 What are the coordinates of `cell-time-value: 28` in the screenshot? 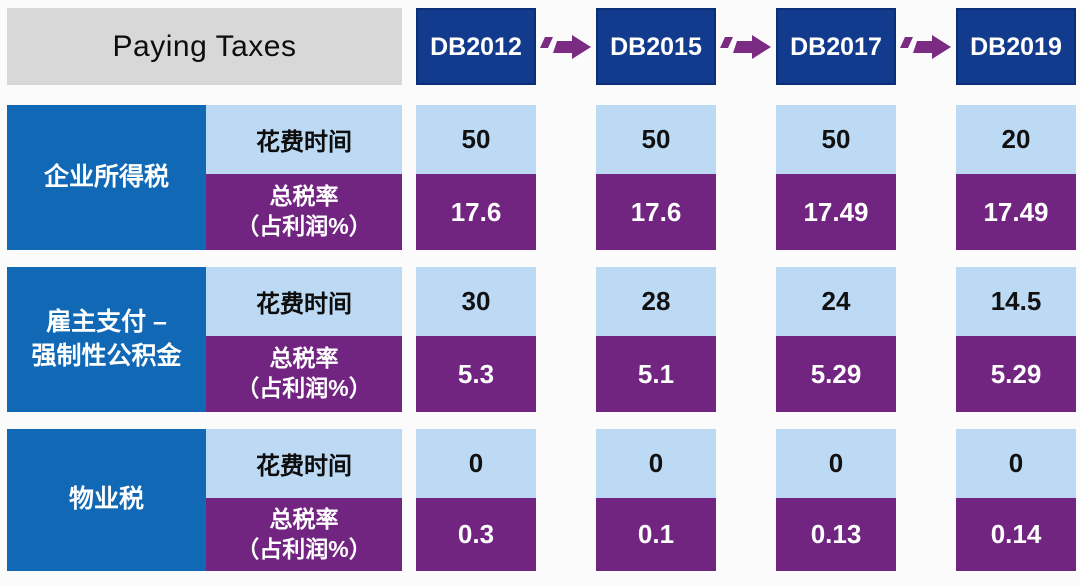 It's located at (656, 301).